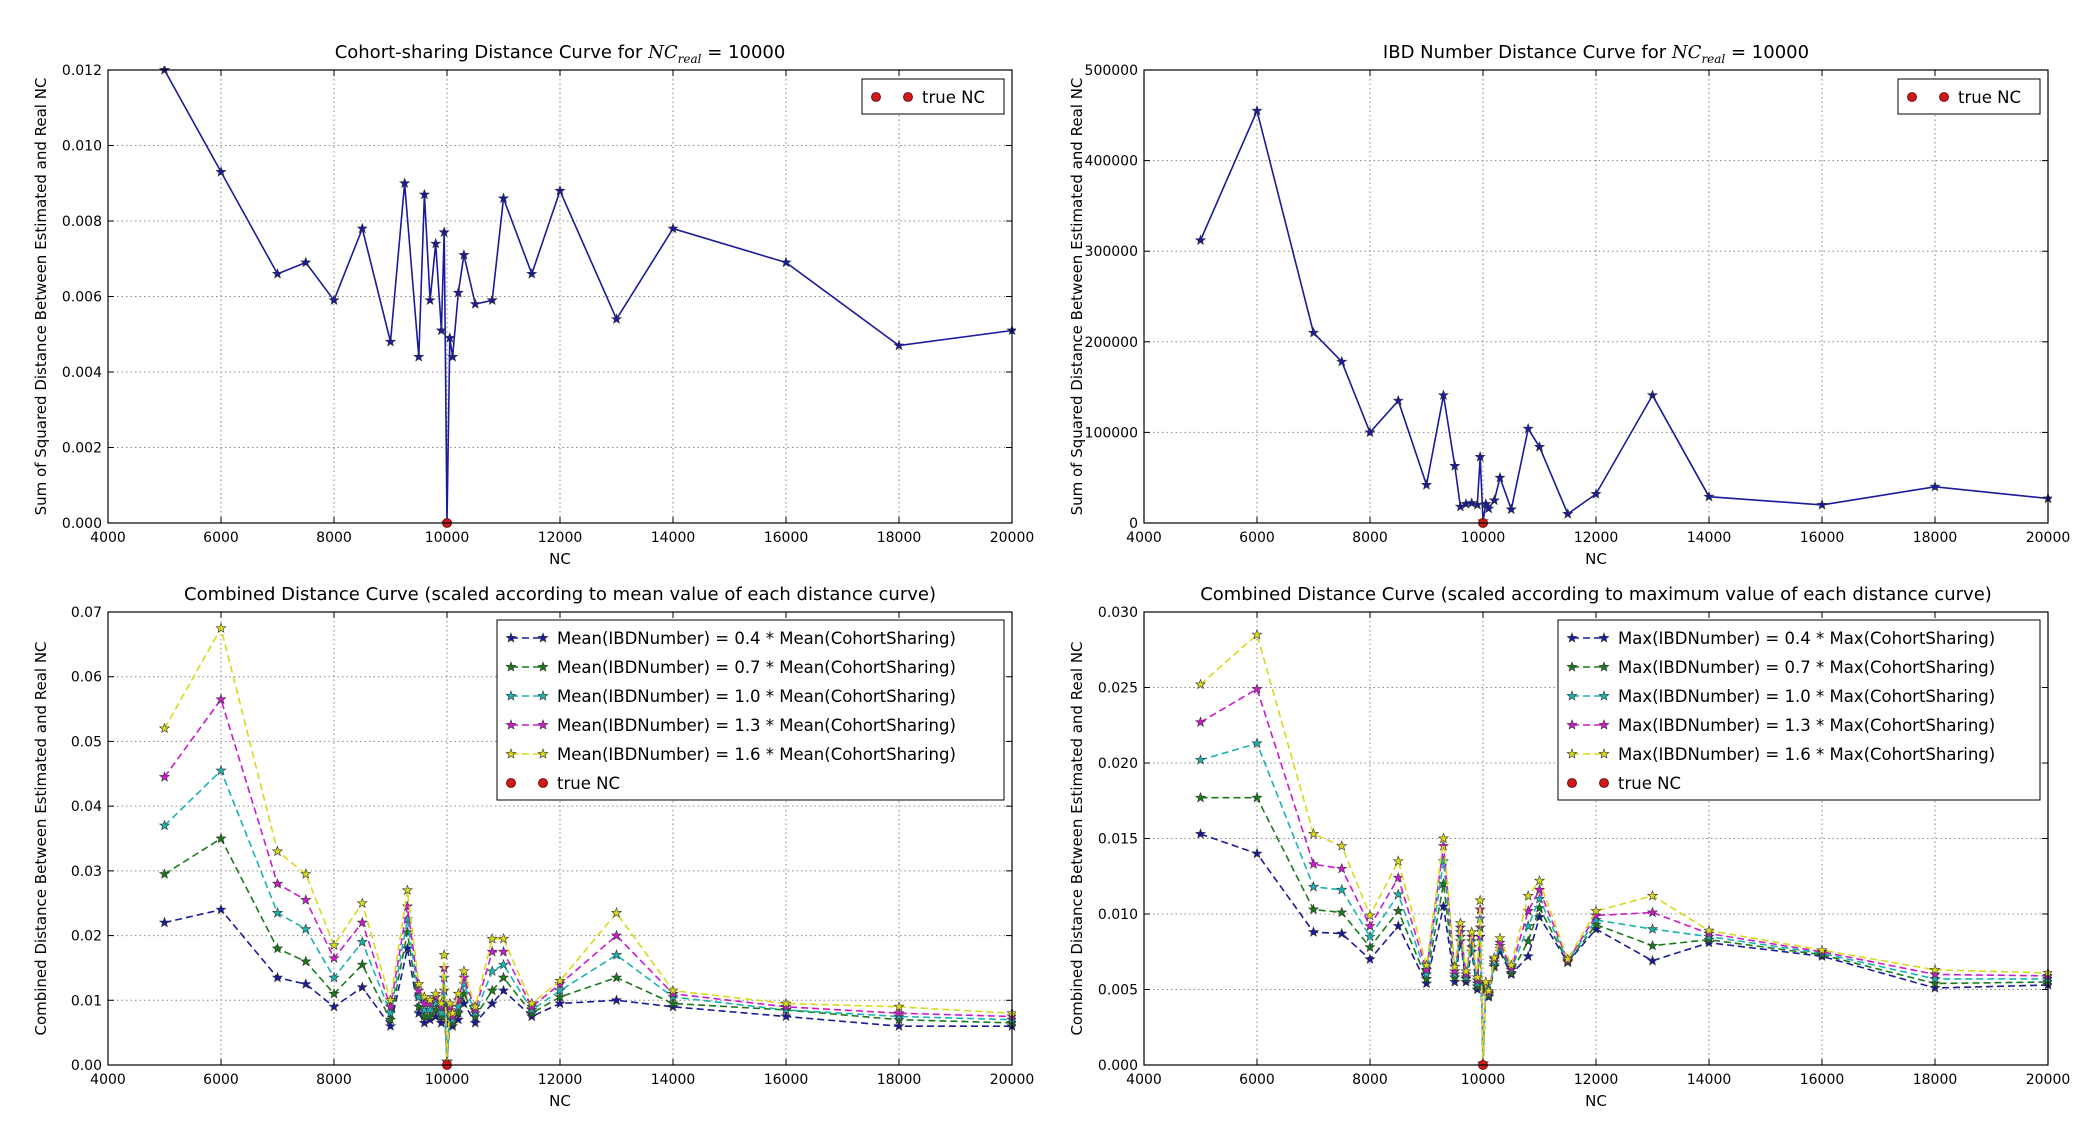 This screenshot has width=2094, height=1144. I want to click on x-tick-label: 4000, so click(108, 538).